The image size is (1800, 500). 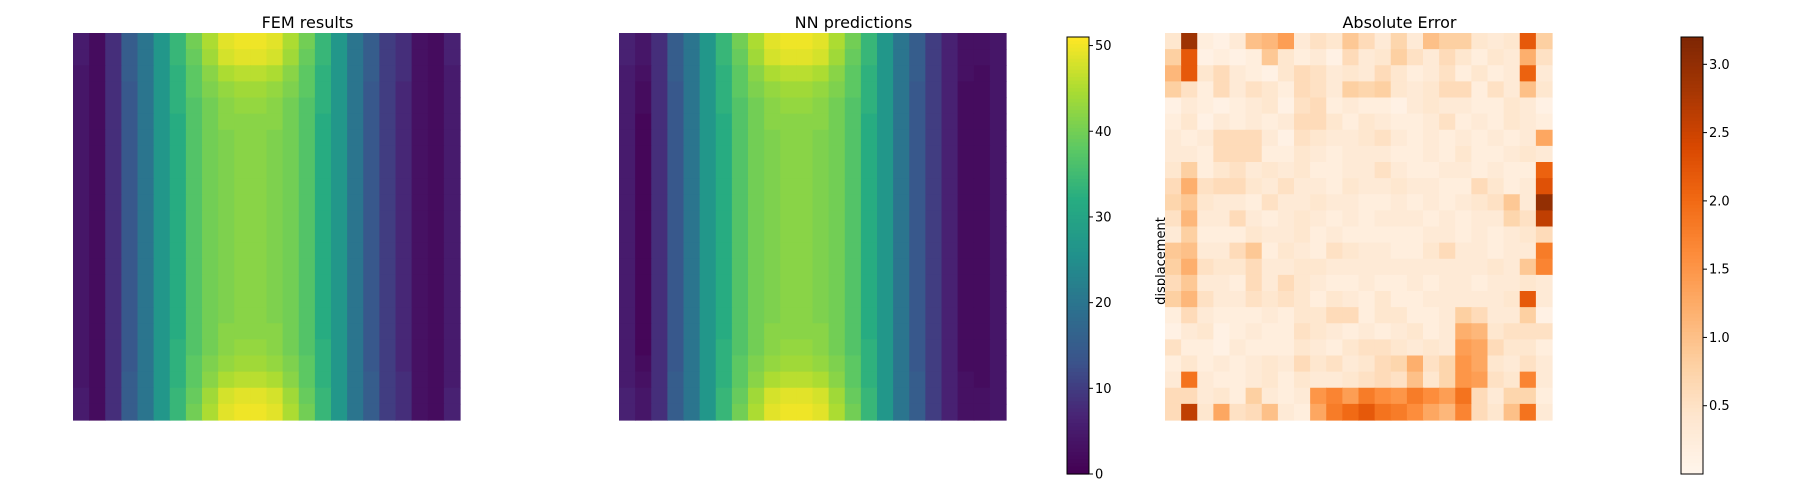 What do you see at coordinates (1719, 65) in the screenshot?
I see `colorbar-tick-label: 3.0` at bounding box center [1719, 65].